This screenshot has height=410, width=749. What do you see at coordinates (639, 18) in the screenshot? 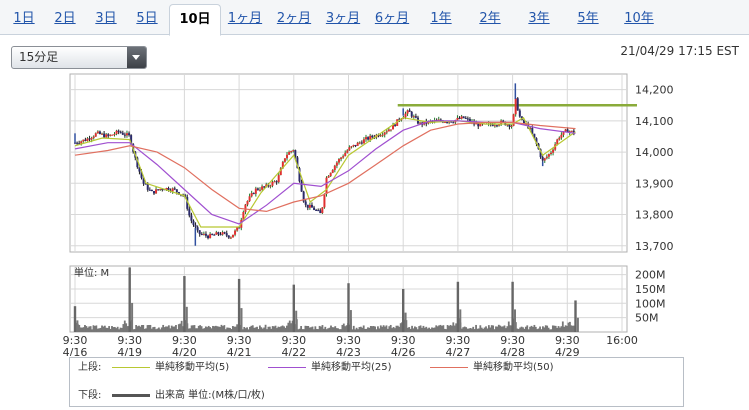
I see `tab-14: 10年` at bounding box center [639, 18].